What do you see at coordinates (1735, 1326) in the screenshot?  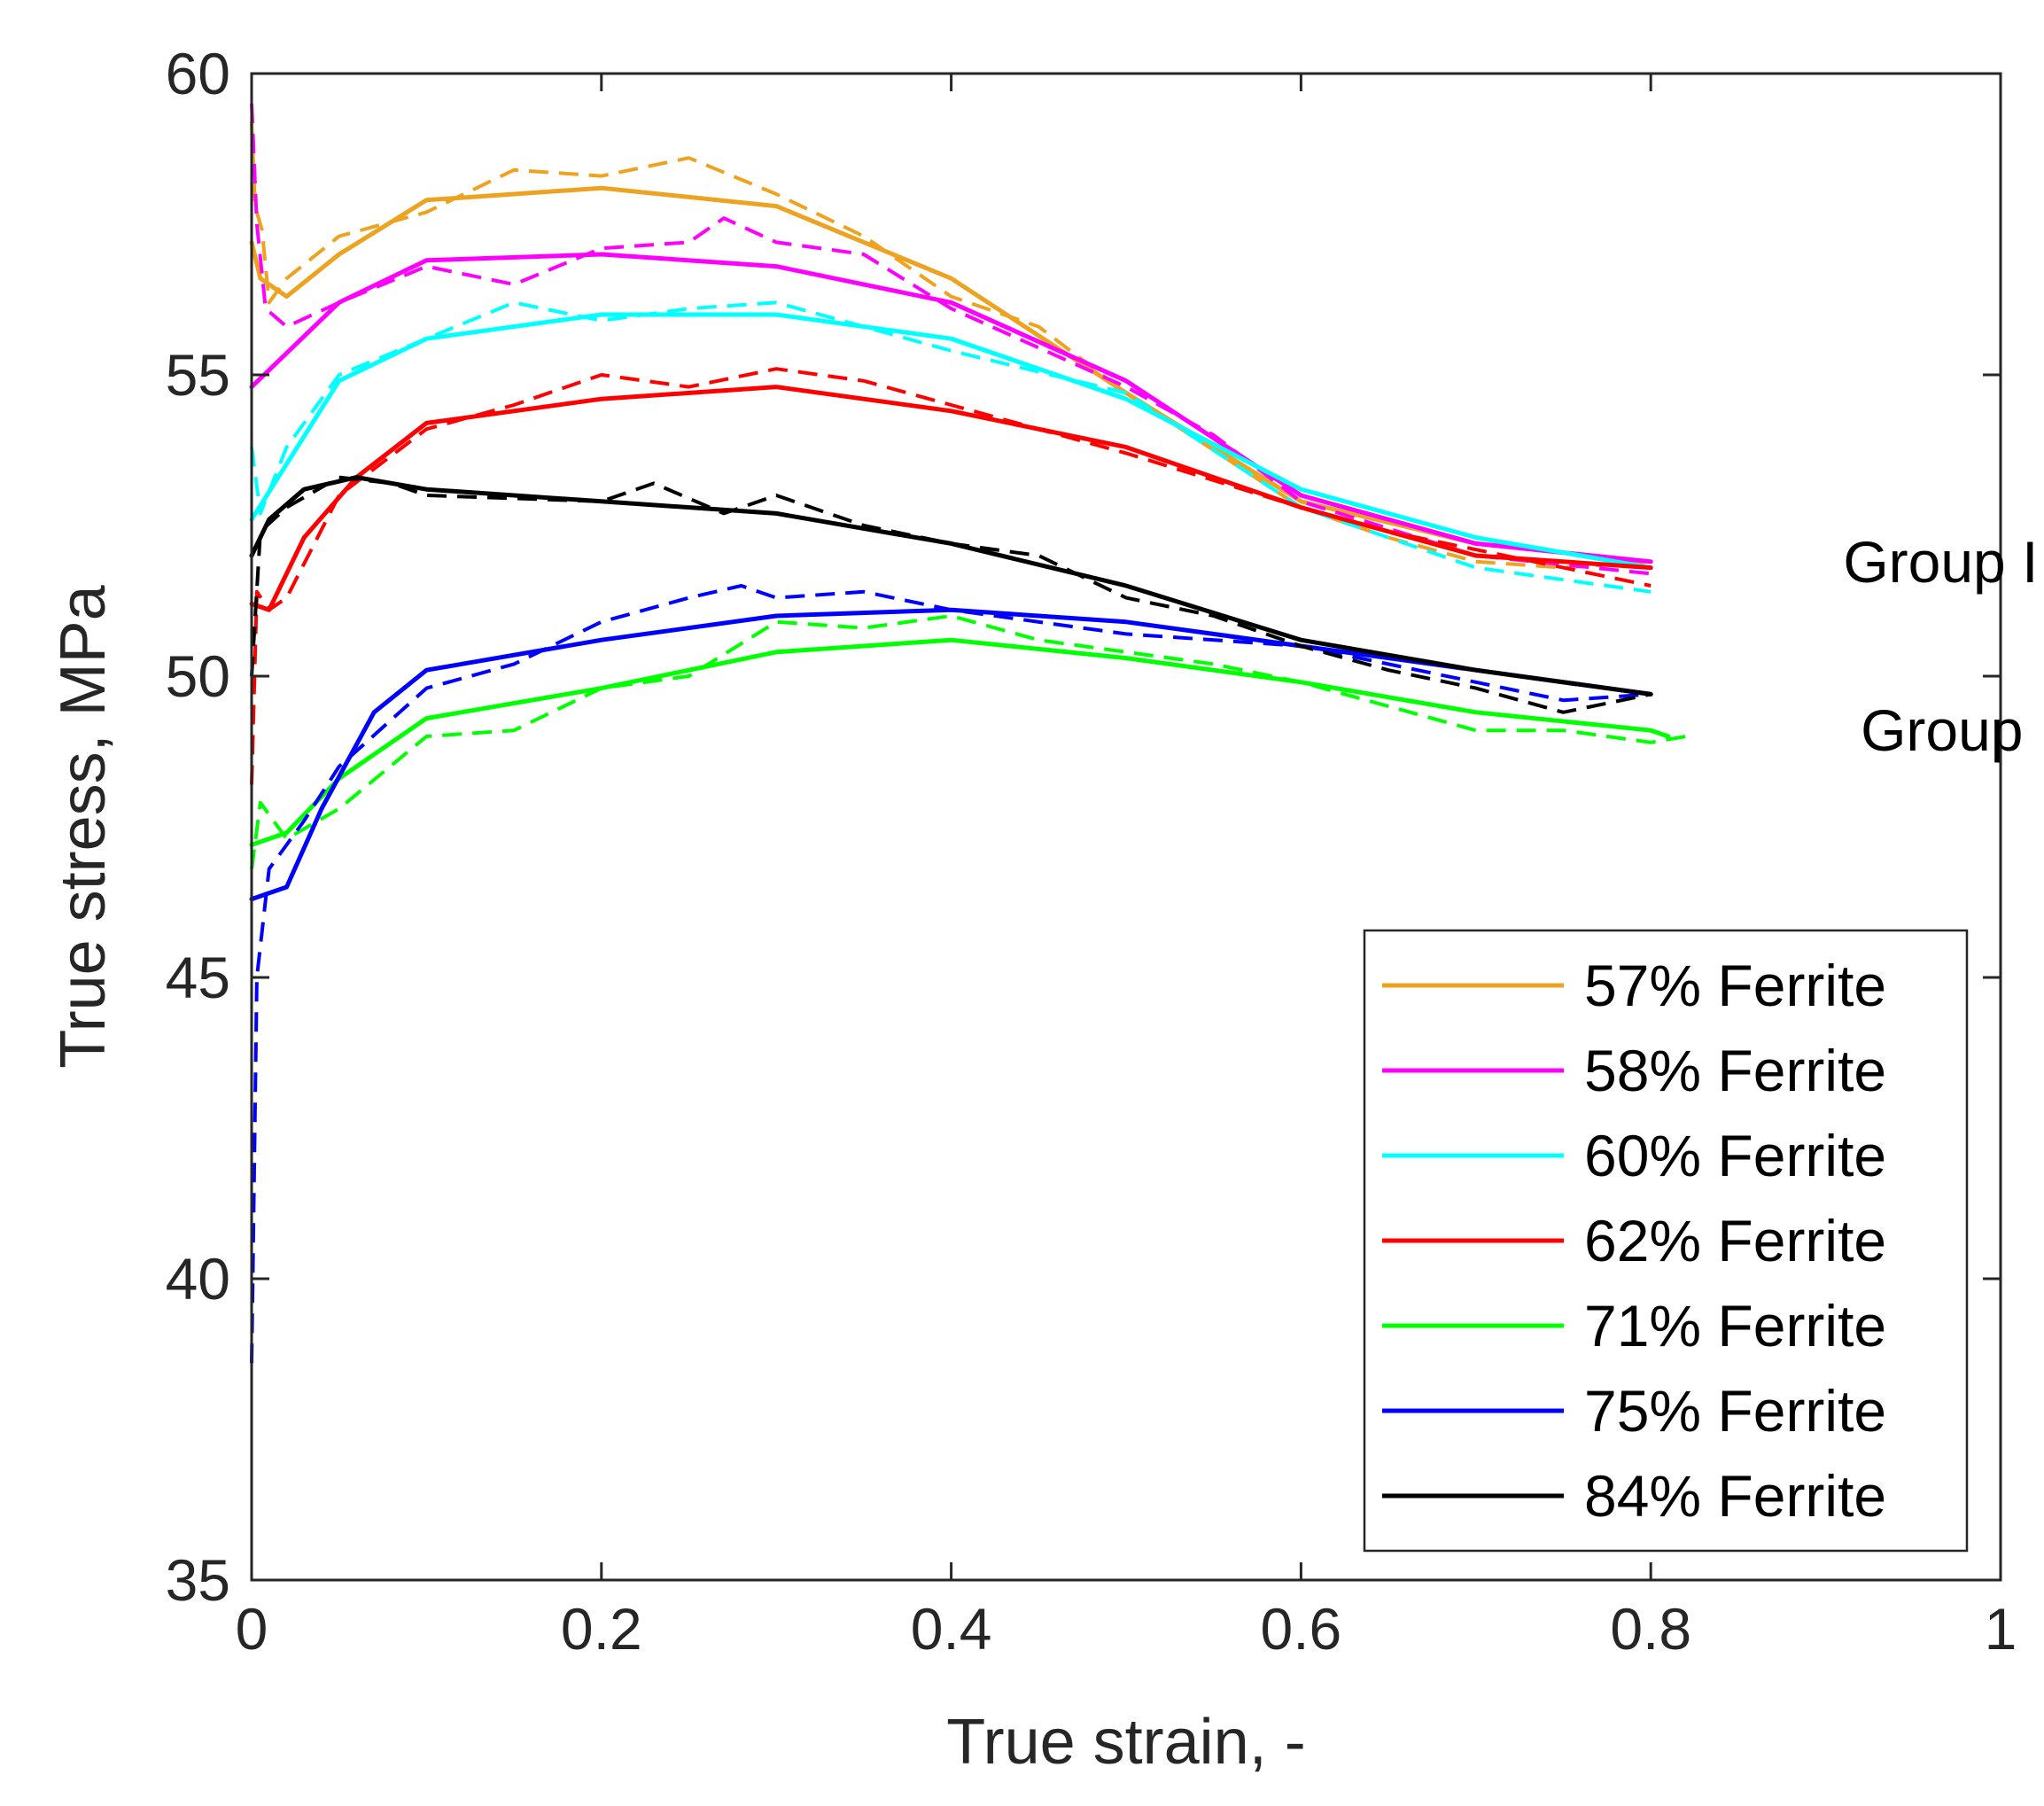 I see `legend-label: 71% Ferrite` at bounding box center [1735, 1326].